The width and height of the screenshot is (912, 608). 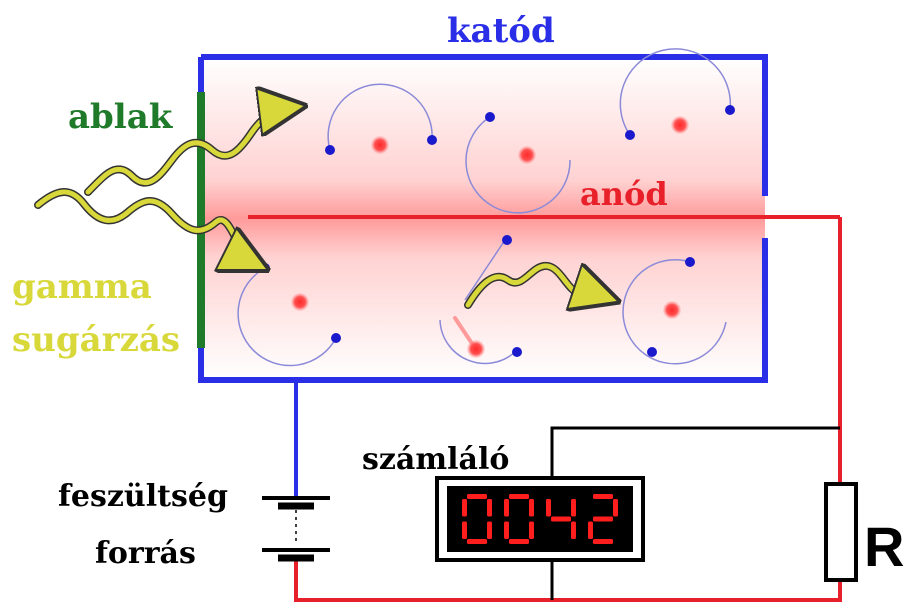 What do you see at coordinates (296, 529) in the screenshot?
I see `voltage-source-symbol` at bounding box center [296, 529].